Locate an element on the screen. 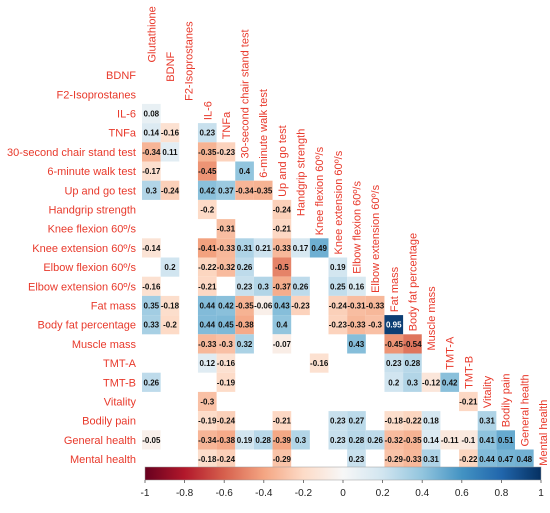 The width and height of the screenshot is (550, 513). cell-value-label: -0.12 is located at coordinates (431, 382).